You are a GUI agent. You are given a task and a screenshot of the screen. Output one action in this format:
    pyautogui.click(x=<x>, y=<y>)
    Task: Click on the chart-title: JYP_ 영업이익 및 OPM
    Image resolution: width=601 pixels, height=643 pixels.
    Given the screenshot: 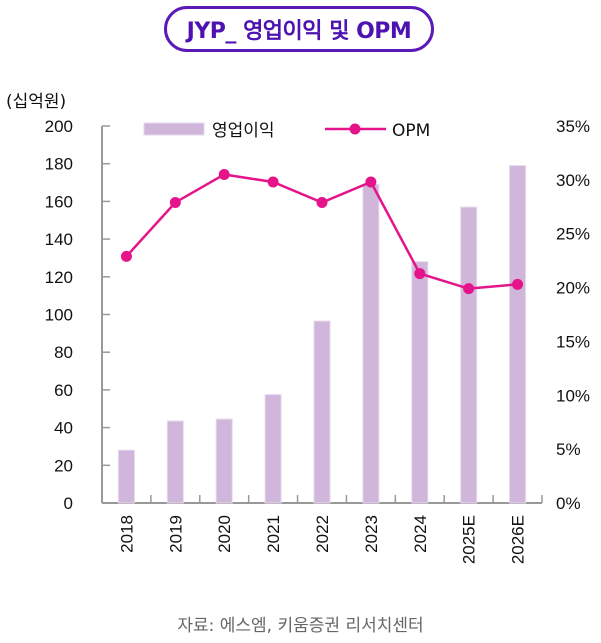 What is the action you would take?
    pyautogui.click(x=299, y=29)
    